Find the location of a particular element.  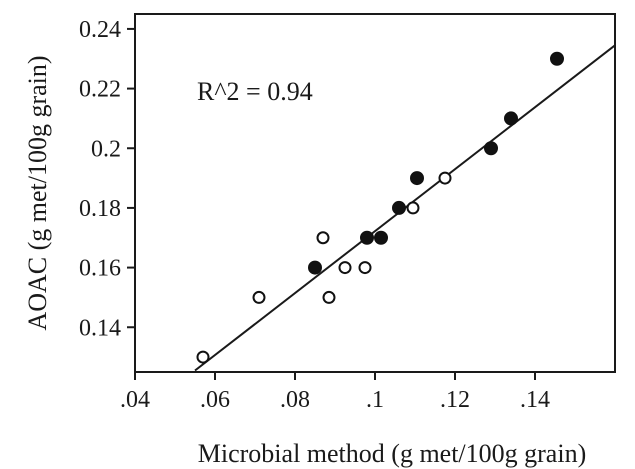

x-tick-label: .14 is located at coordinates (535, 400).